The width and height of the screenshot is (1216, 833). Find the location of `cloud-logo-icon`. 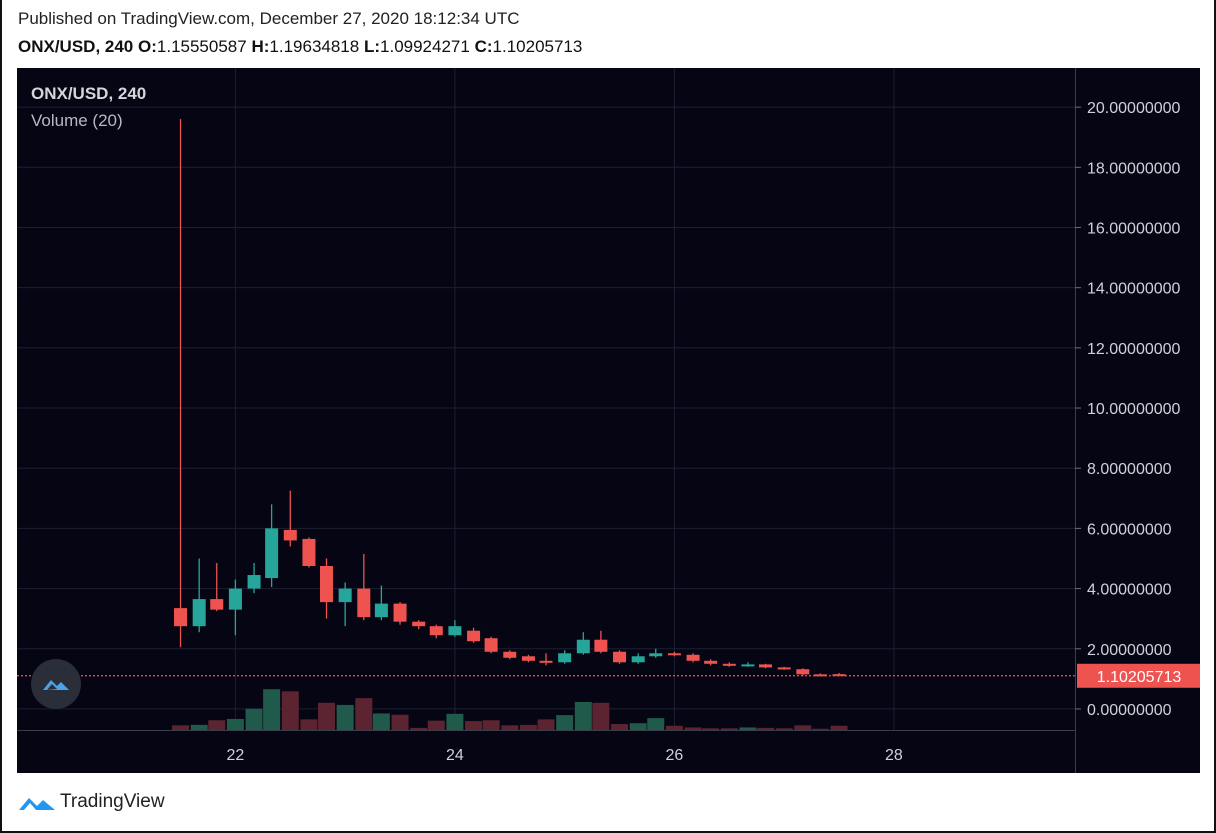

cloud-logo-icon is located at coordinates (56, 685).